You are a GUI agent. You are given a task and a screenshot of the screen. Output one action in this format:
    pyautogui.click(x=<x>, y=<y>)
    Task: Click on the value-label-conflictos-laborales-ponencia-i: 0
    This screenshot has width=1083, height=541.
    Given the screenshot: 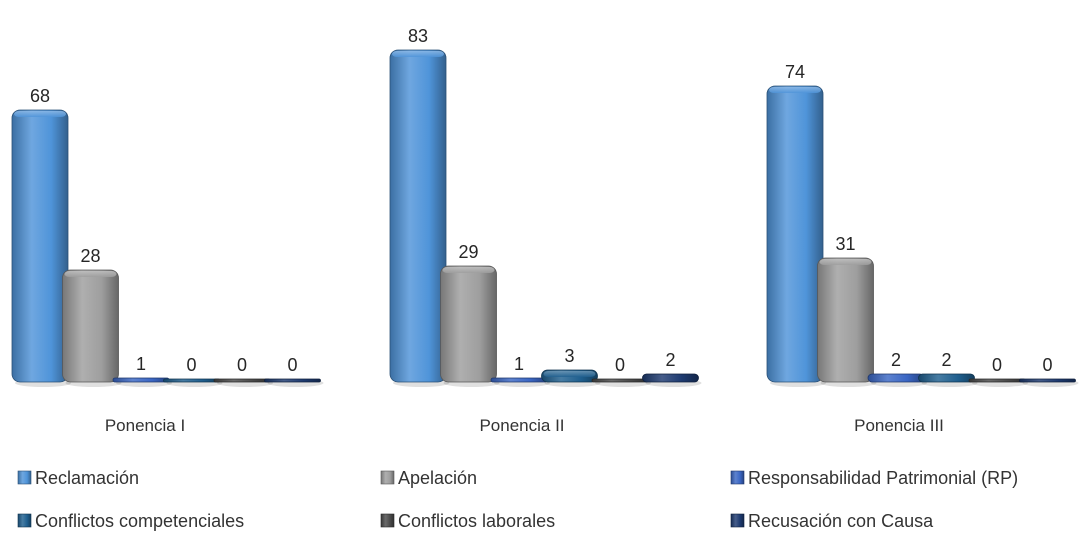 What is the action you would take?
    pyautogui.click(x=242, y=365)
    